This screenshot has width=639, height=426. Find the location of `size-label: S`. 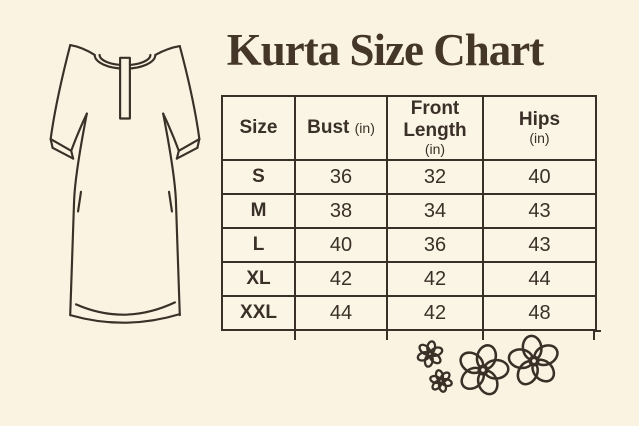

size-label: S is located at coordinates (258, 177).